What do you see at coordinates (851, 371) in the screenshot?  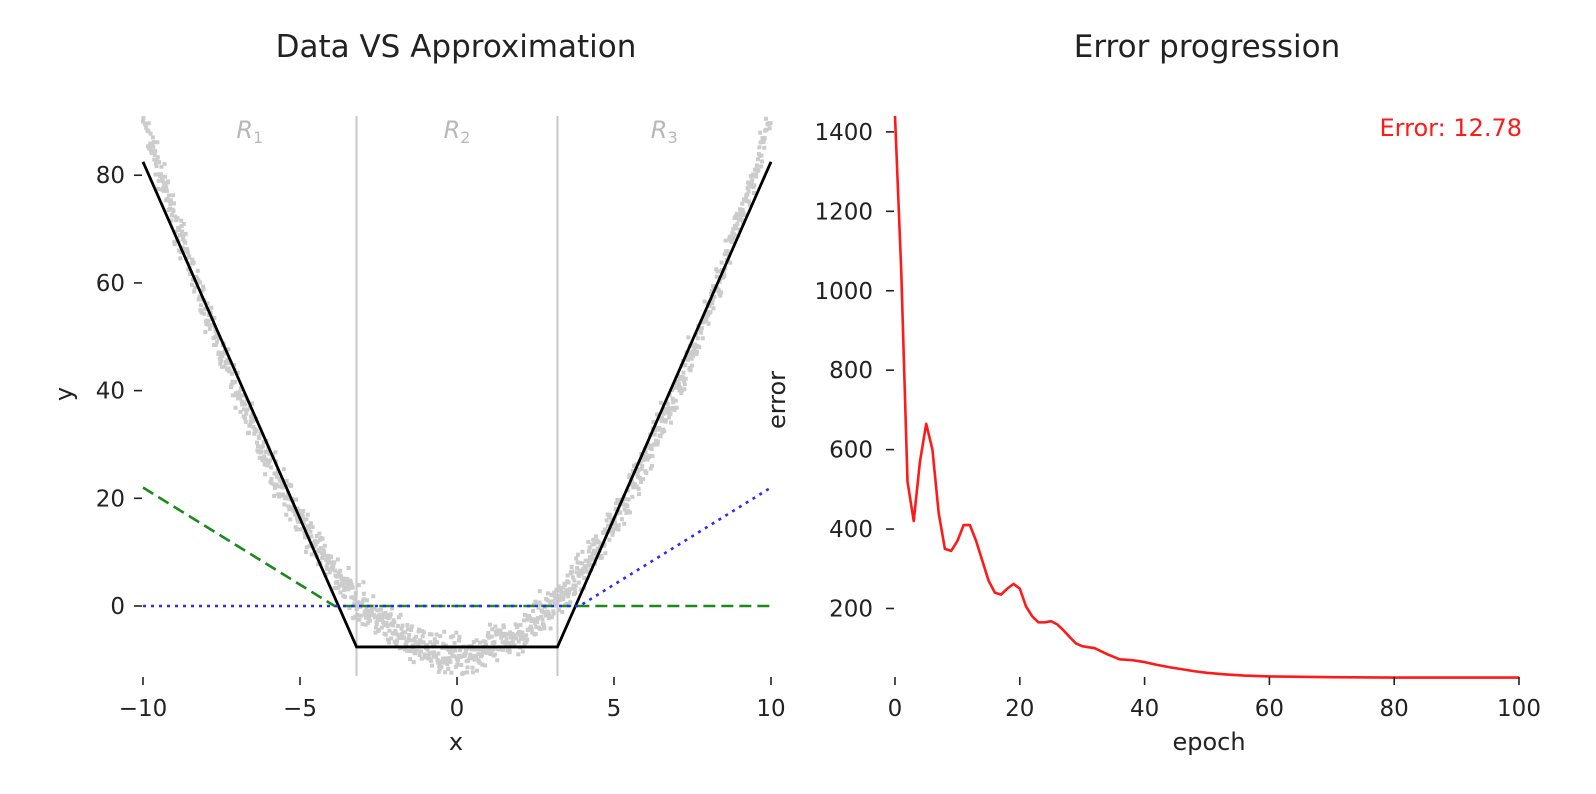 I see `y-tick-label: 800` at bounding box center [851, 371].